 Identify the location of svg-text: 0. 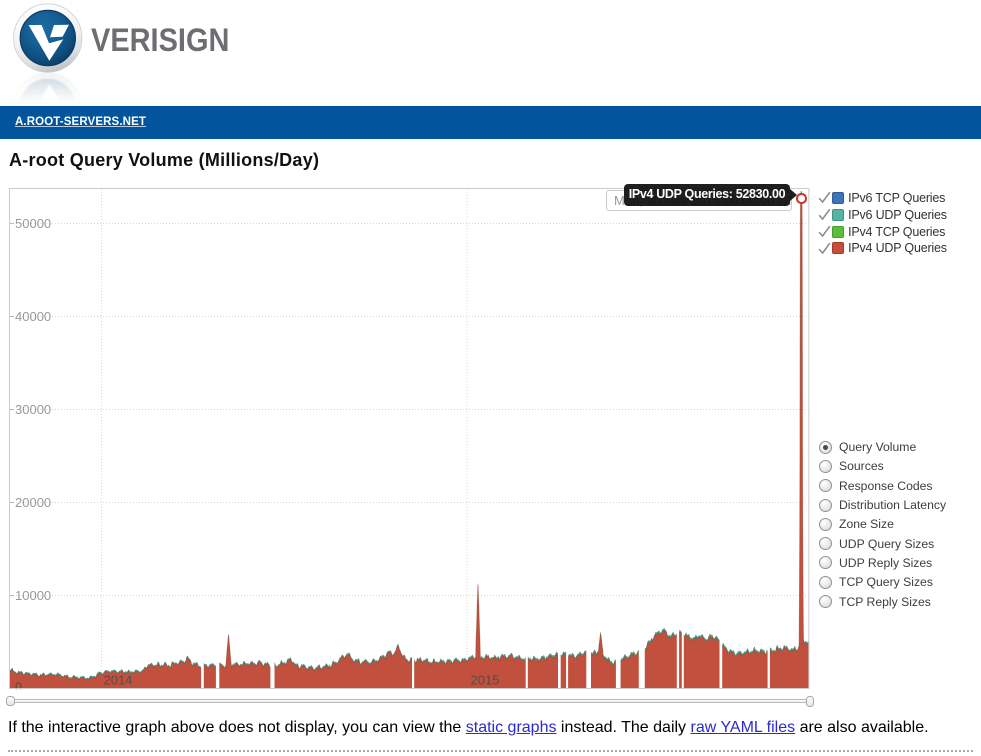
(18, 687).